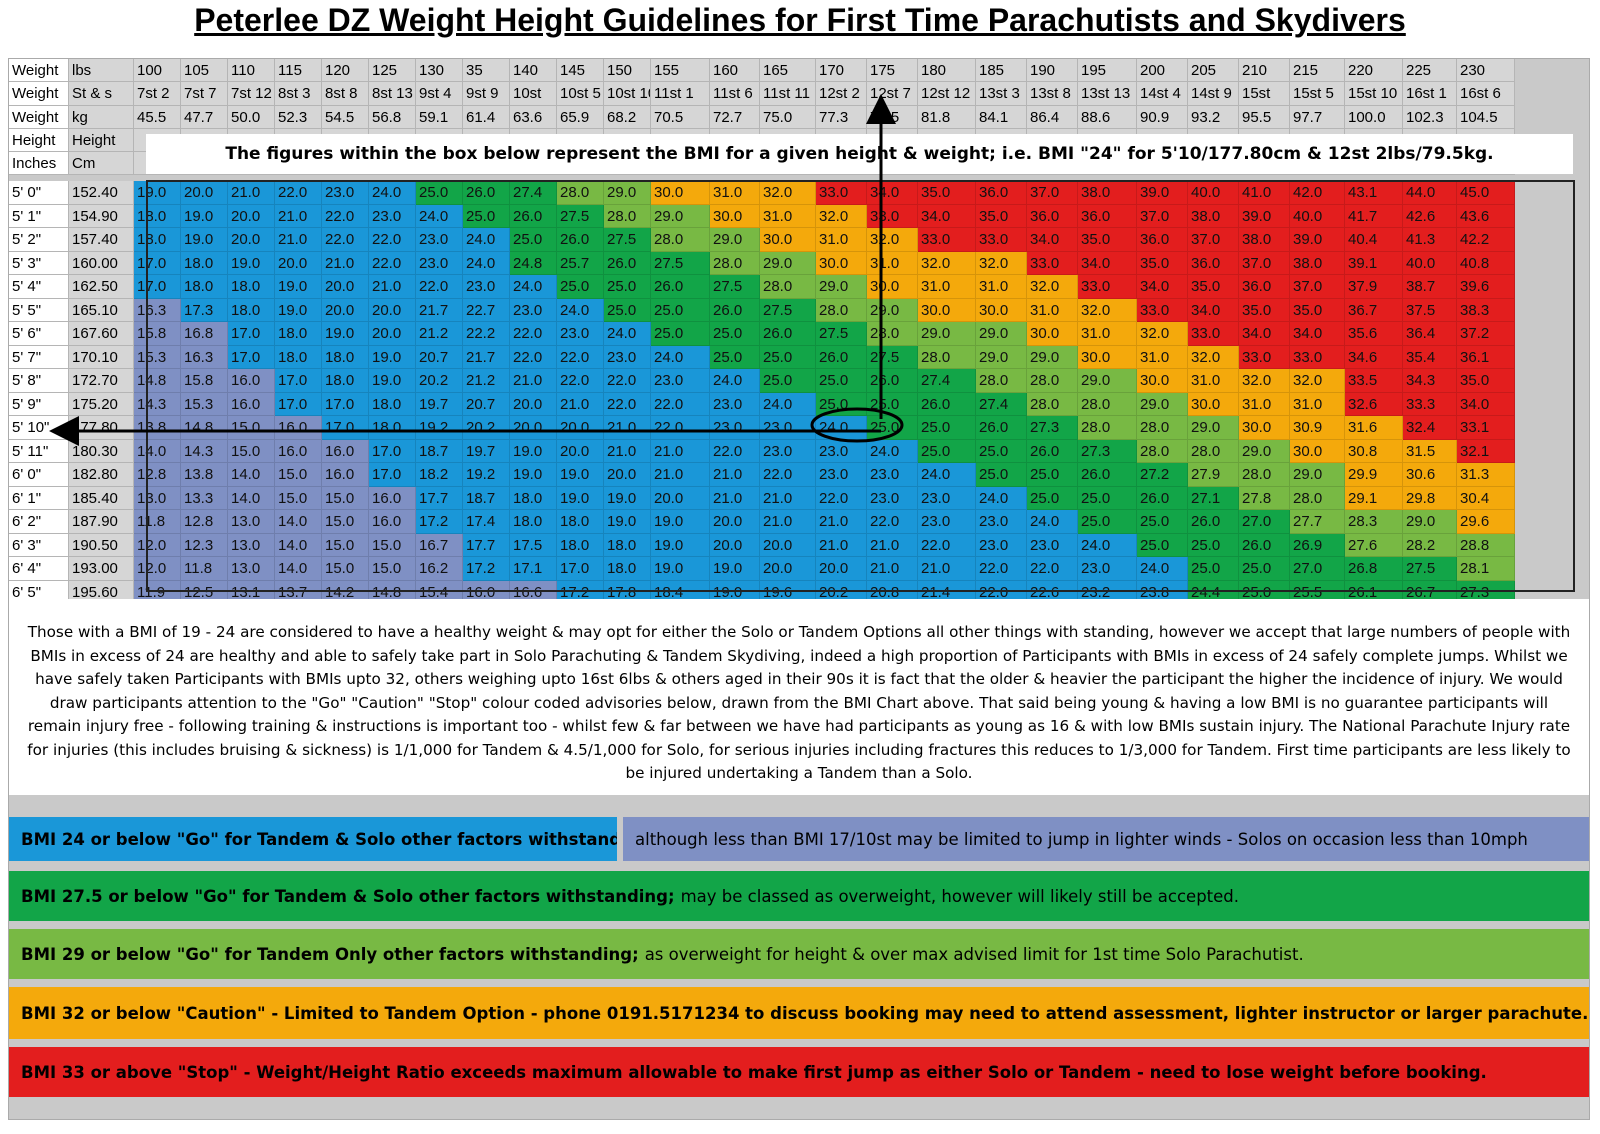 The image size is (1600, 1134). What do you see at coordinates (1486, 498) in the screenshot?
I see `bmi-value-cell: 30.4` at bounding box center [1486, 498].